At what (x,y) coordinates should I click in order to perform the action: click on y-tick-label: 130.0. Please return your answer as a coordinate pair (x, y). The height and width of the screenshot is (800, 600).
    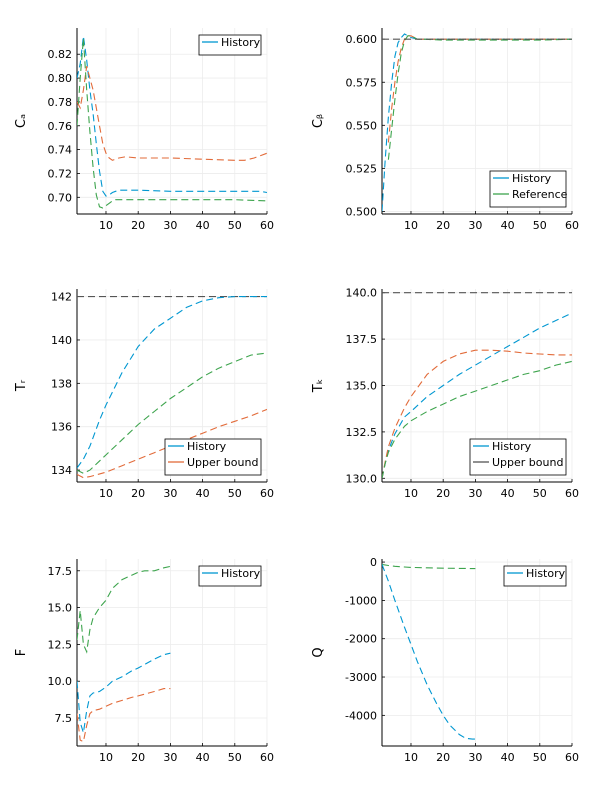
    Looking at the image, I should click on (362, 478).